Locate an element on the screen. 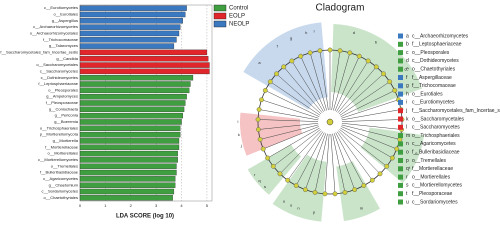  x-tick-label: 1 is located at coordinates (105, 205).